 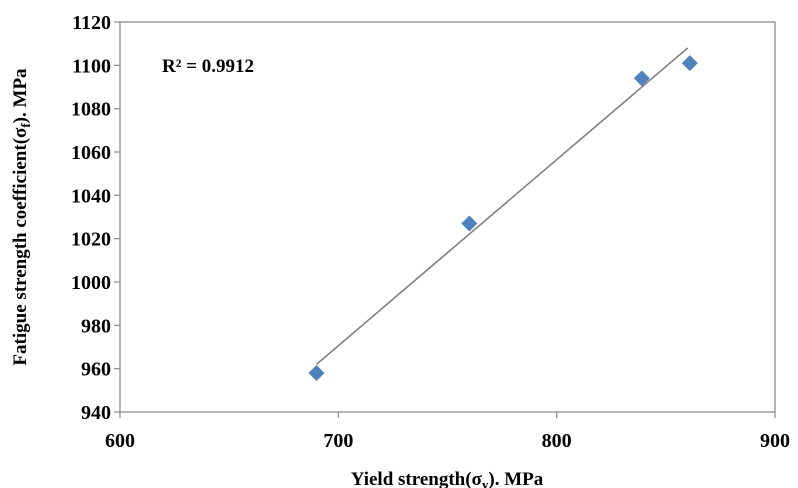 What do you see at coordinates (557, 441) in the screenshot?
I see `x-tick-label: 800` at bounding box center [557, 441].